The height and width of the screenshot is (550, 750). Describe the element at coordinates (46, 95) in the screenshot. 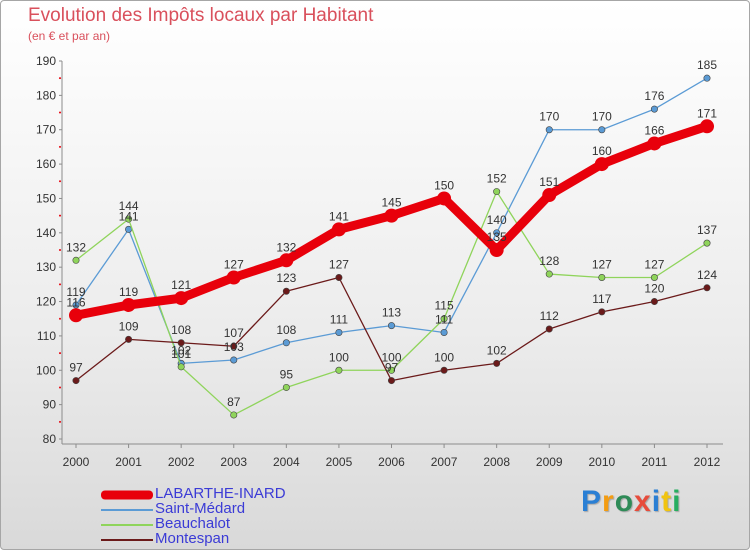

I see `y-tick-label: 180` at that location.